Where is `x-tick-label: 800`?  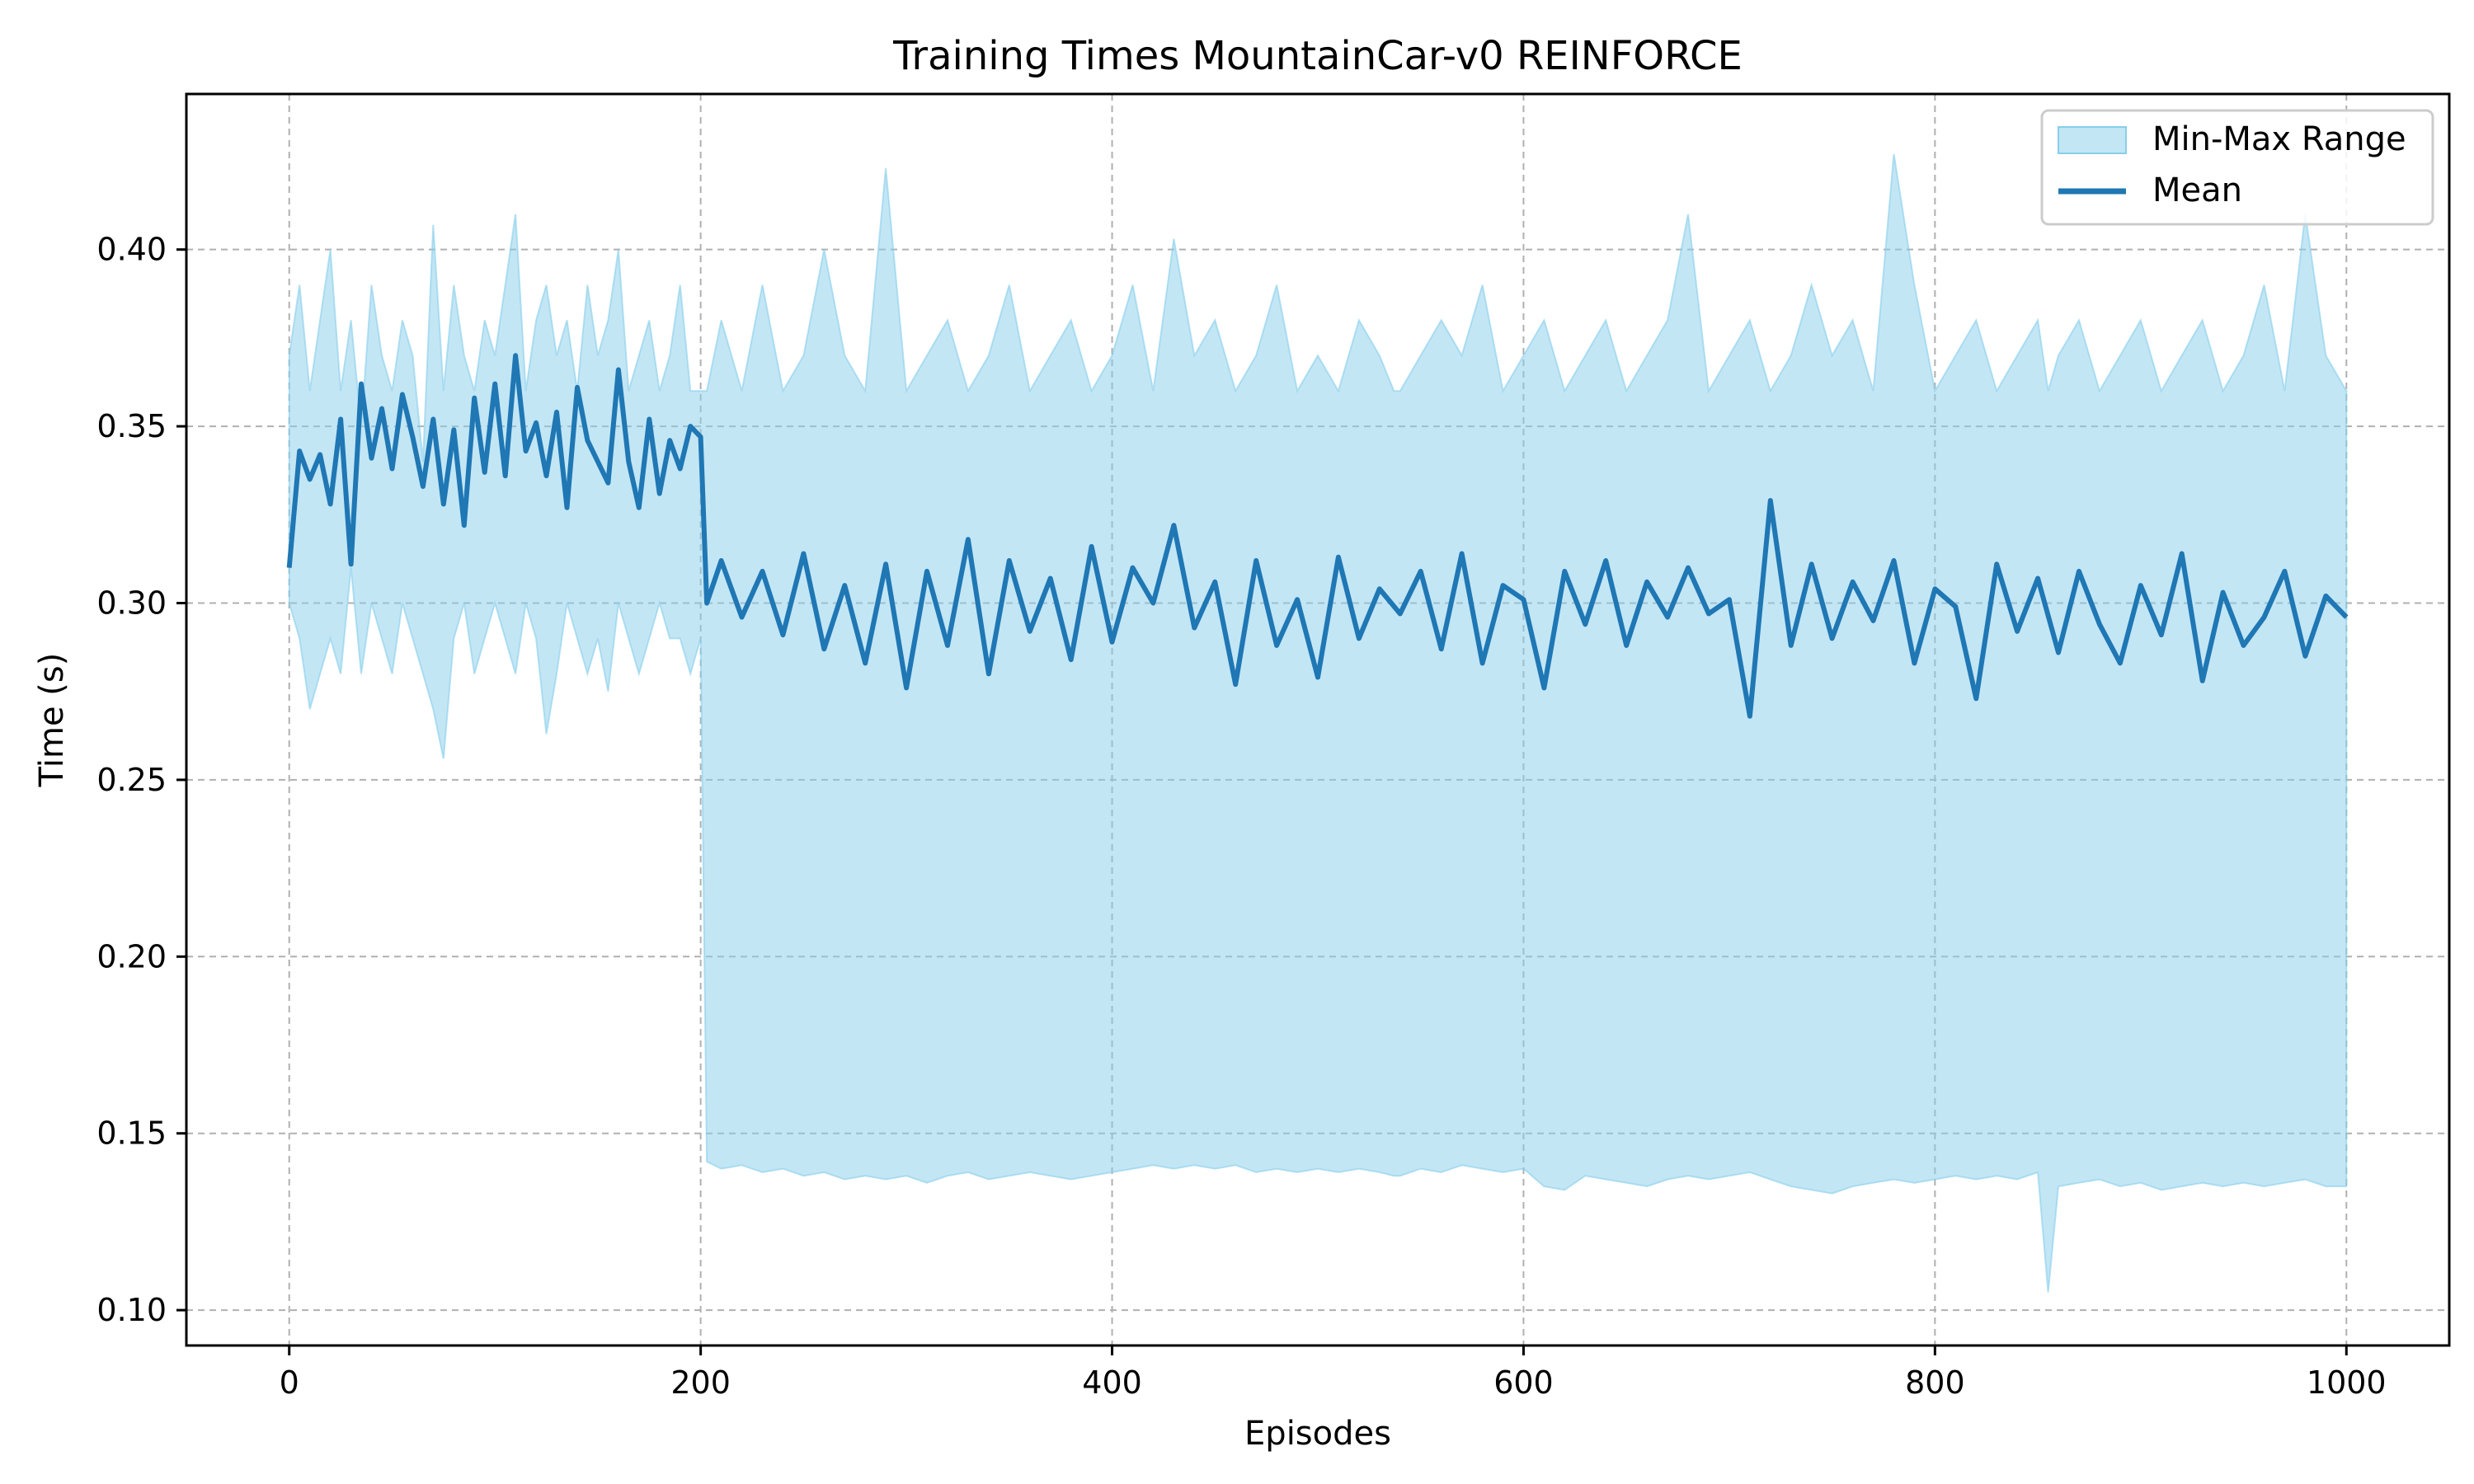
x-tick-label: 800 is located at coordinates (1935, 1382).